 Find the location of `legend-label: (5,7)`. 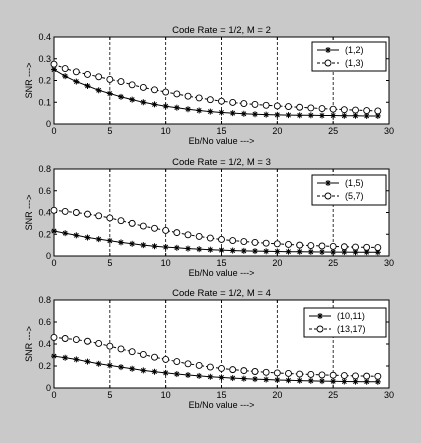

legend-label: (5,7) is located at coordinates (354, 196).